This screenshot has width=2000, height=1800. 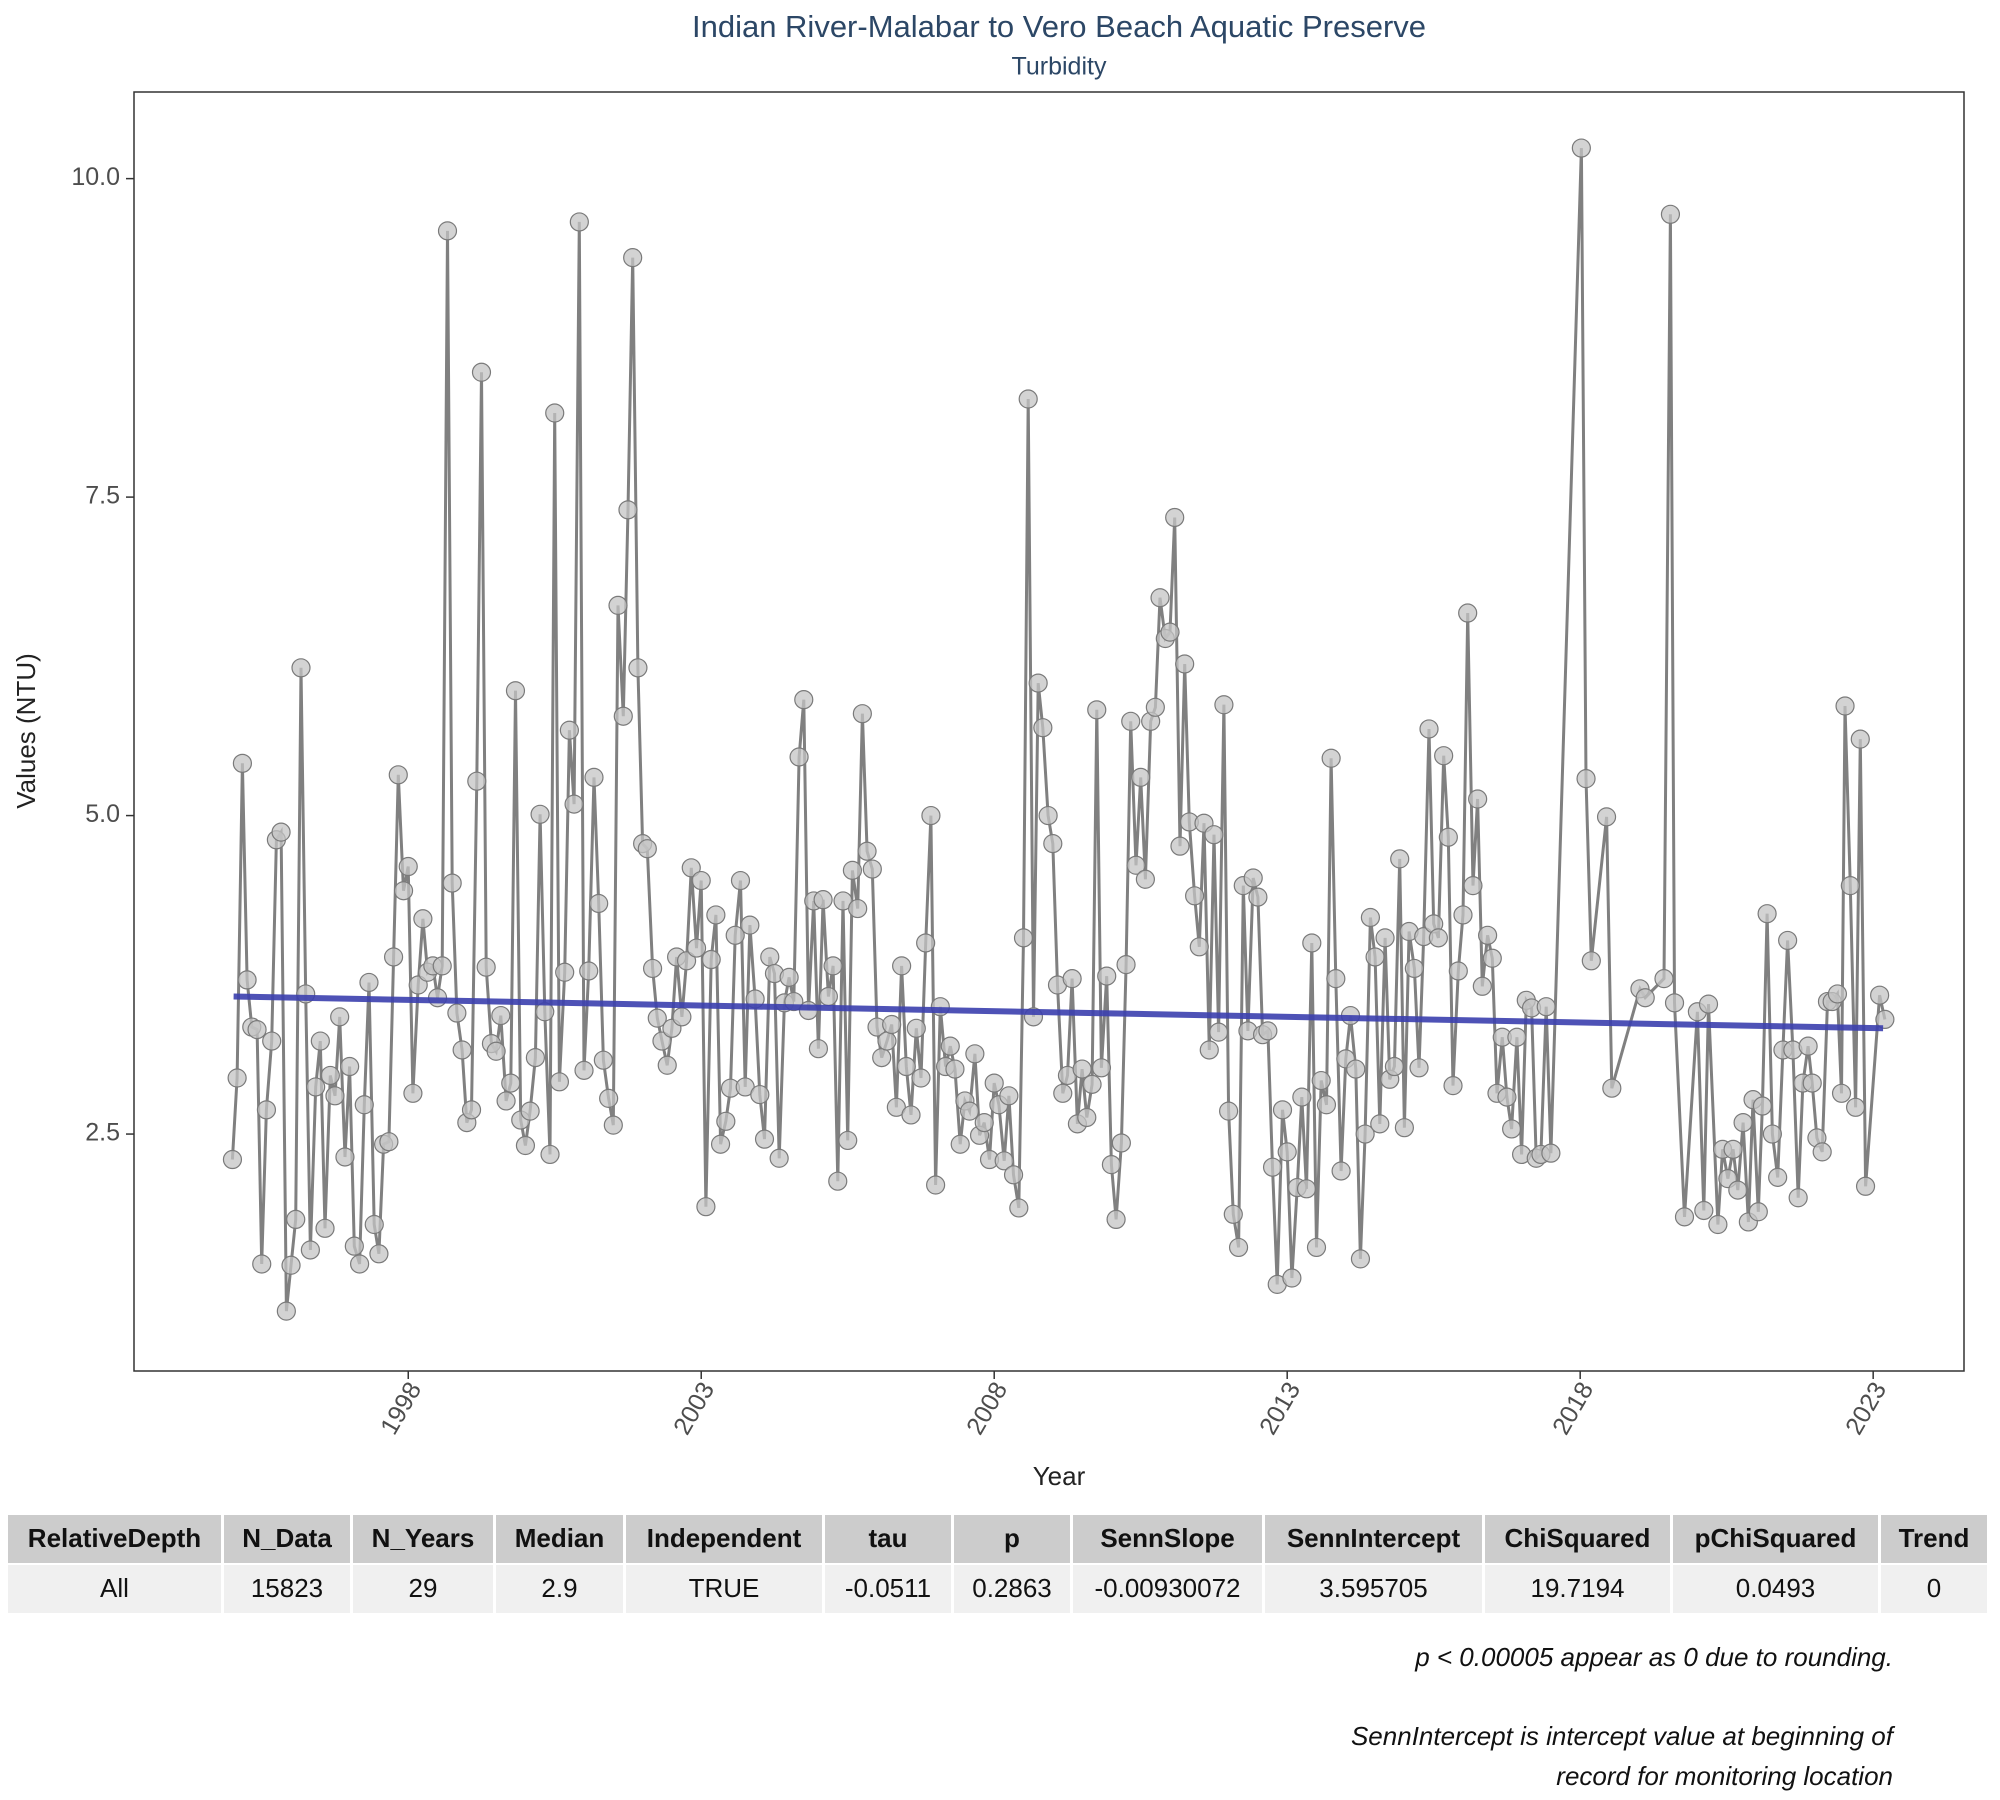 What do you see at coordinates (1280, 1408) in the screenshot?
I see `x-tick-label: 2013` at bounding box center [1280, 1408].